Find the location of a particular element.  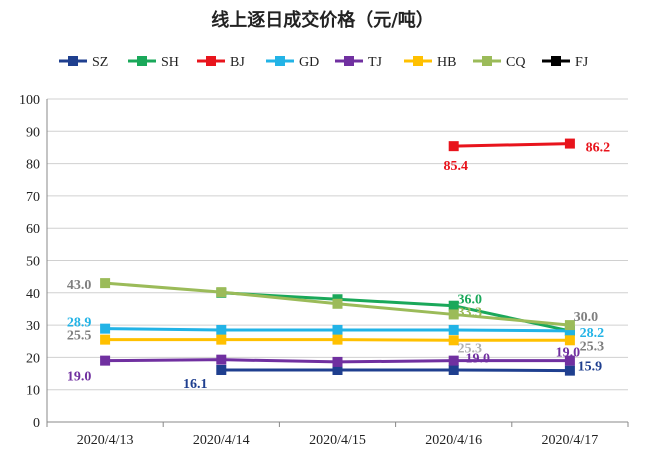

x-tick-label: 2020/4/14 is located at coordinates (221, 440).